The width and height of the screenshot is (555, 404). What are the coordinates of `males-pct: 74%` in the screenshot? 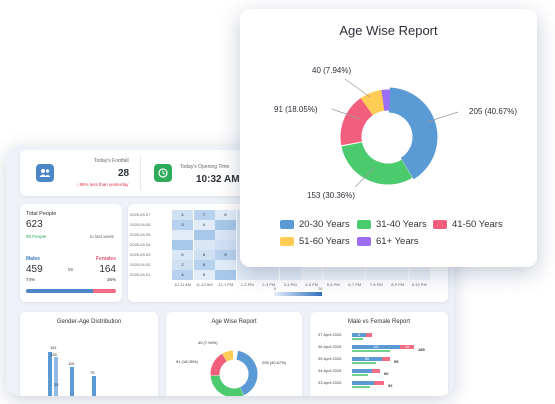 It's located at (31, 279).